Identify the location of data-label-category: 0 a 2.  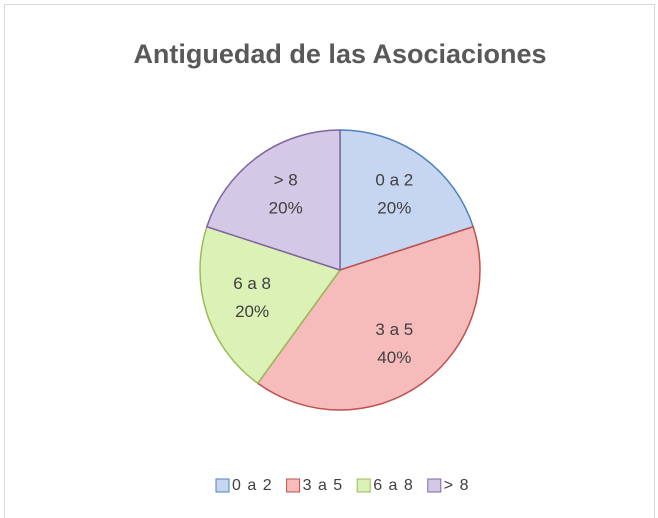
(394, 180).